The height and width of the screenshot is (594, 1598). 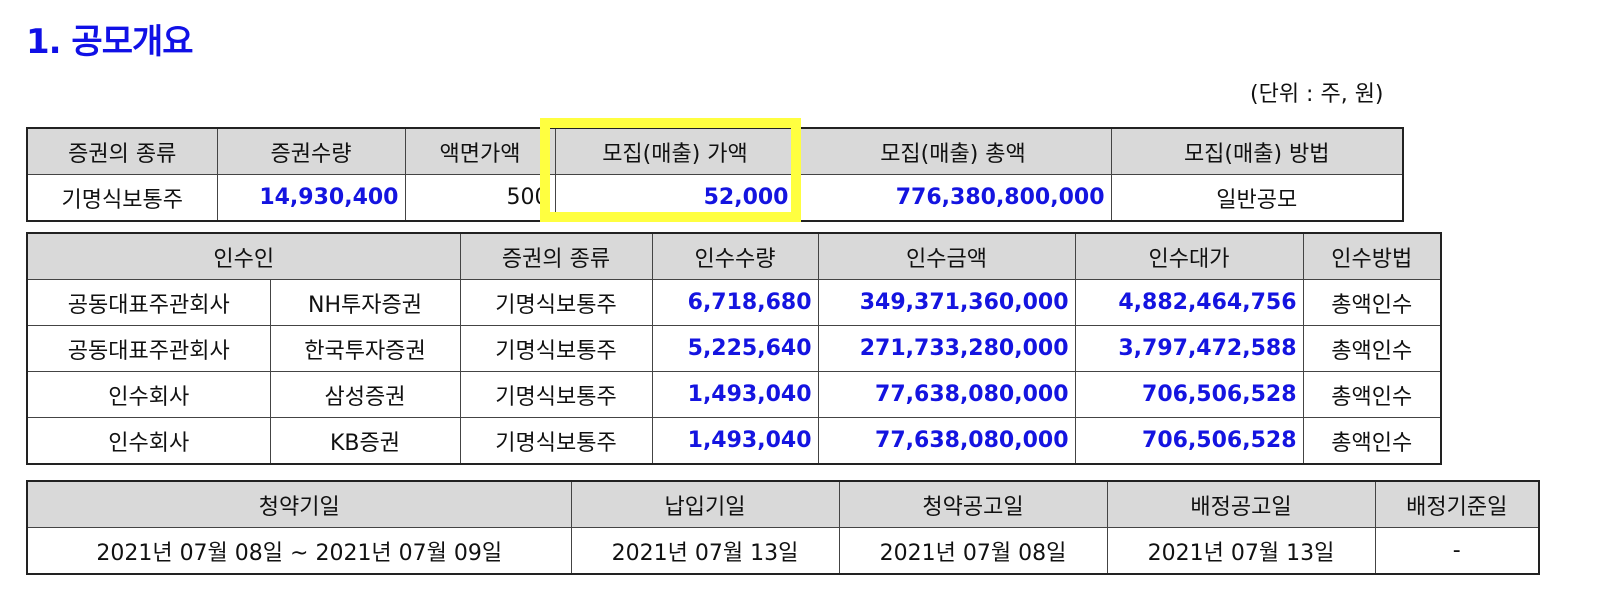 I want to click on header-underwrite-quantity: 인수수량, so click(x=735, y=256).